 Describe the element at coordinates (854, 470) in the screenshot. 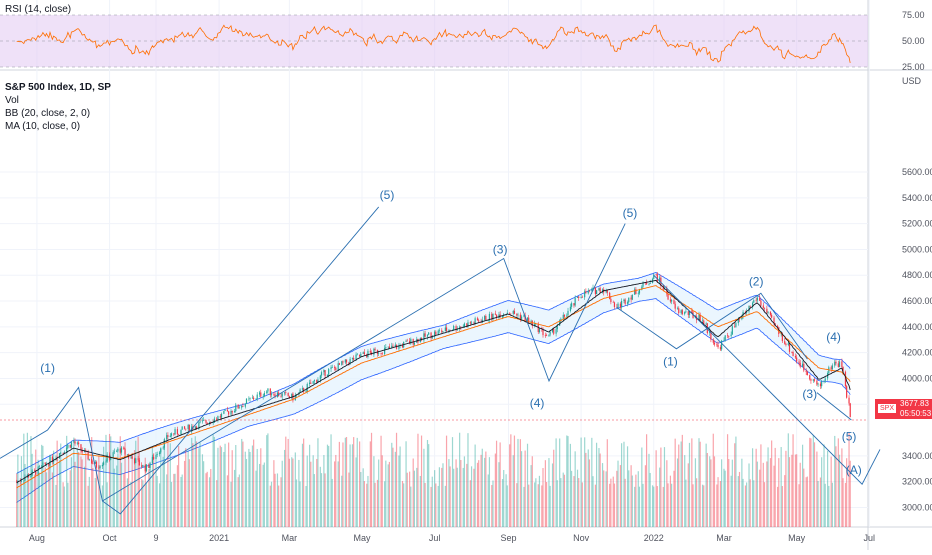

I see `wave-label: (A)` at that location.